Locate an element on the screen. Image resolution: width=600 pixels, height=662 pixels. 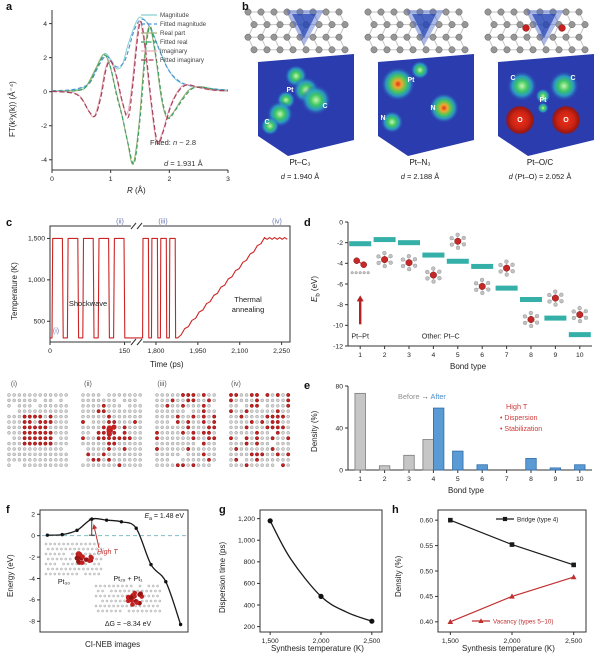
svg-text: 1,200 is located at coordinates (246, 519).